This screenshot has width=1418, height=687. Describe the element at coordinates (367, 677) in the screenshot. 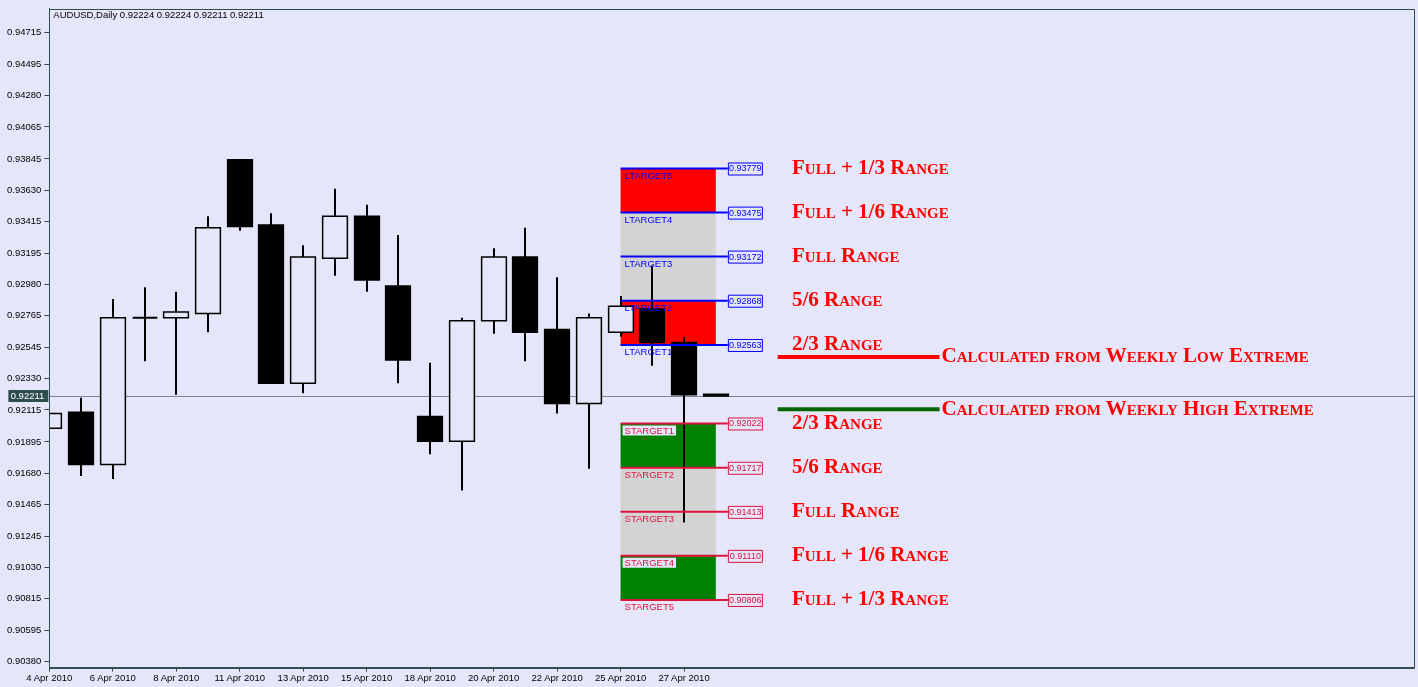

I see `x-tick-label: 15 Apr 2010` at that location.